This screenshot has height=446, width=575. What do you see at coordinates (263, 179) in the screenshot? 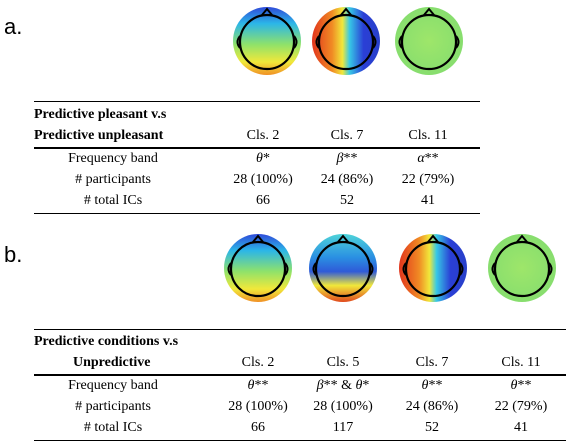
I see `table-a-cell: 28 (100%)` at bounding box center [263, 179].